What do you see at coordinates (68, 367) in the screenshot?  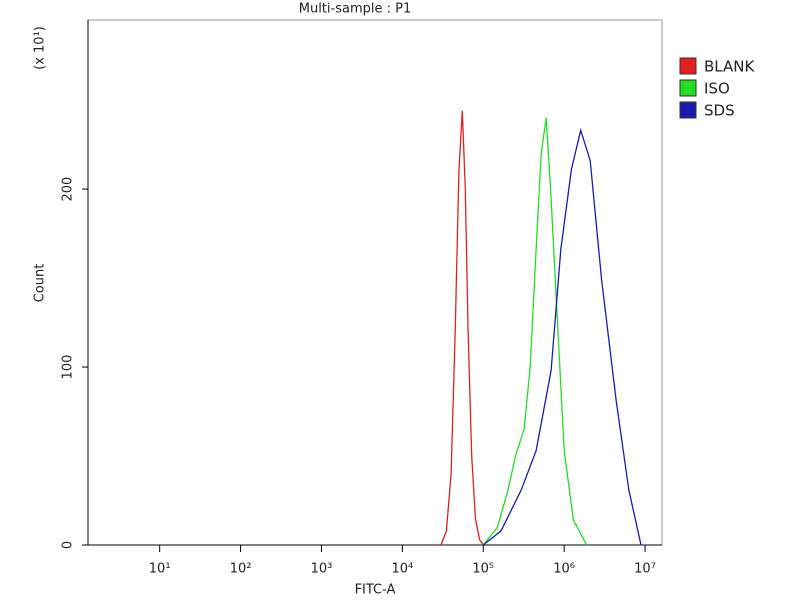 I see `y-tick-label: 100` at bounding box center [68, 367].